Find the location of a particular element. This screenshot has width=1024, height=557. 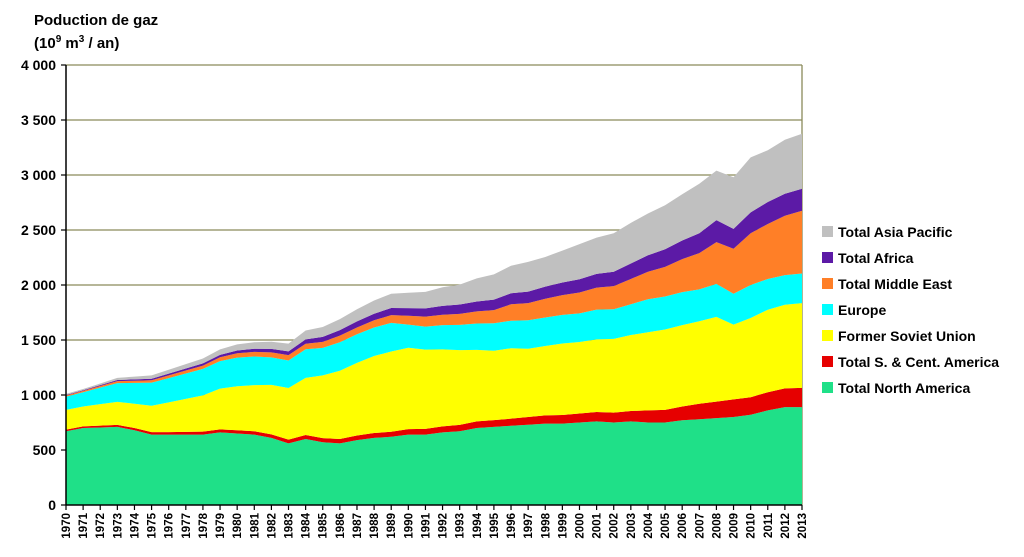

x-tick-label: 2009 is located at coordinates (735, 526).